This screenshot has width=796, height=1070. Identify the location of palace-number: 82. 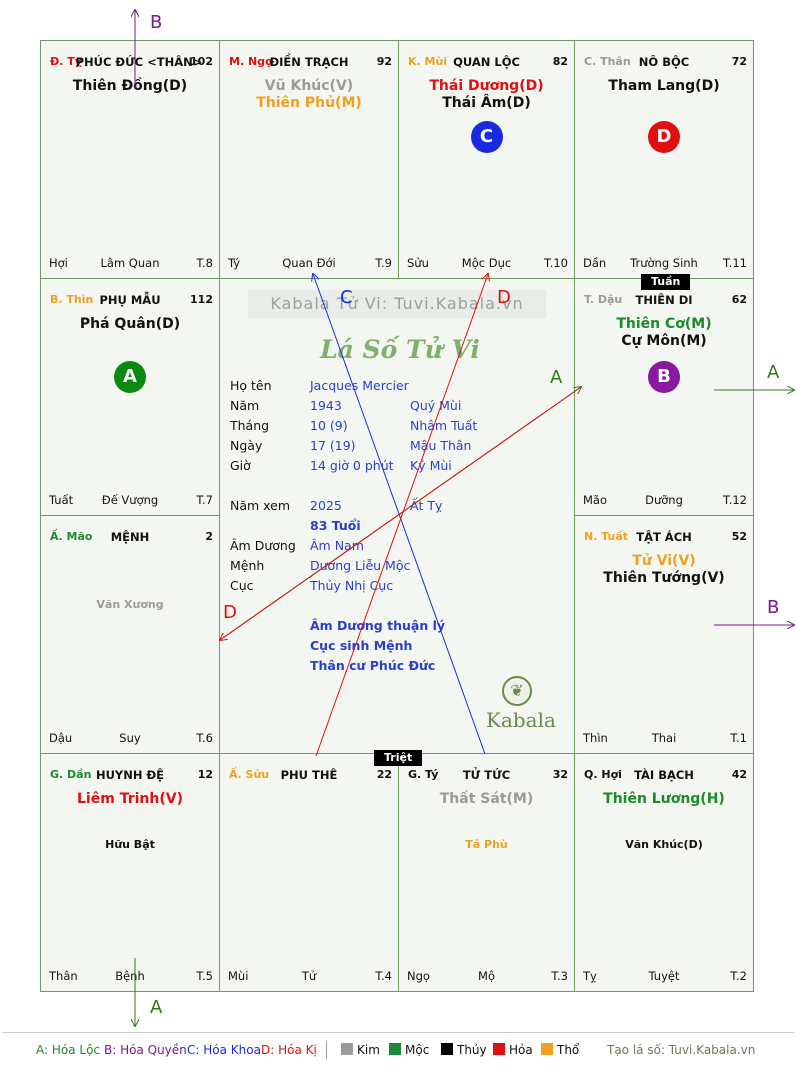
(560, 61).